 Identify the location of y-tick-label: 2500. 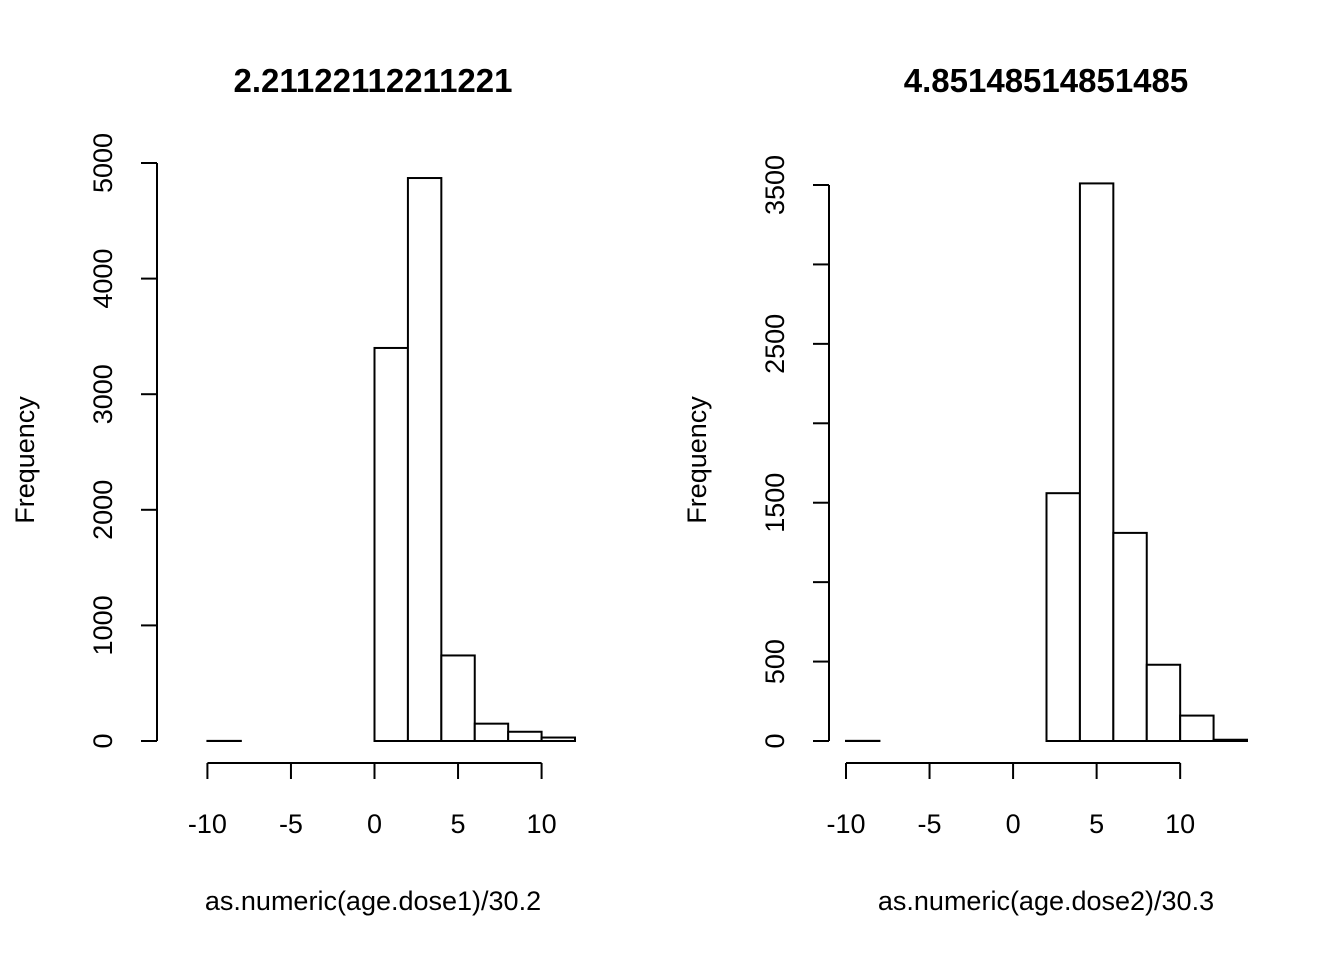
(775, 344).